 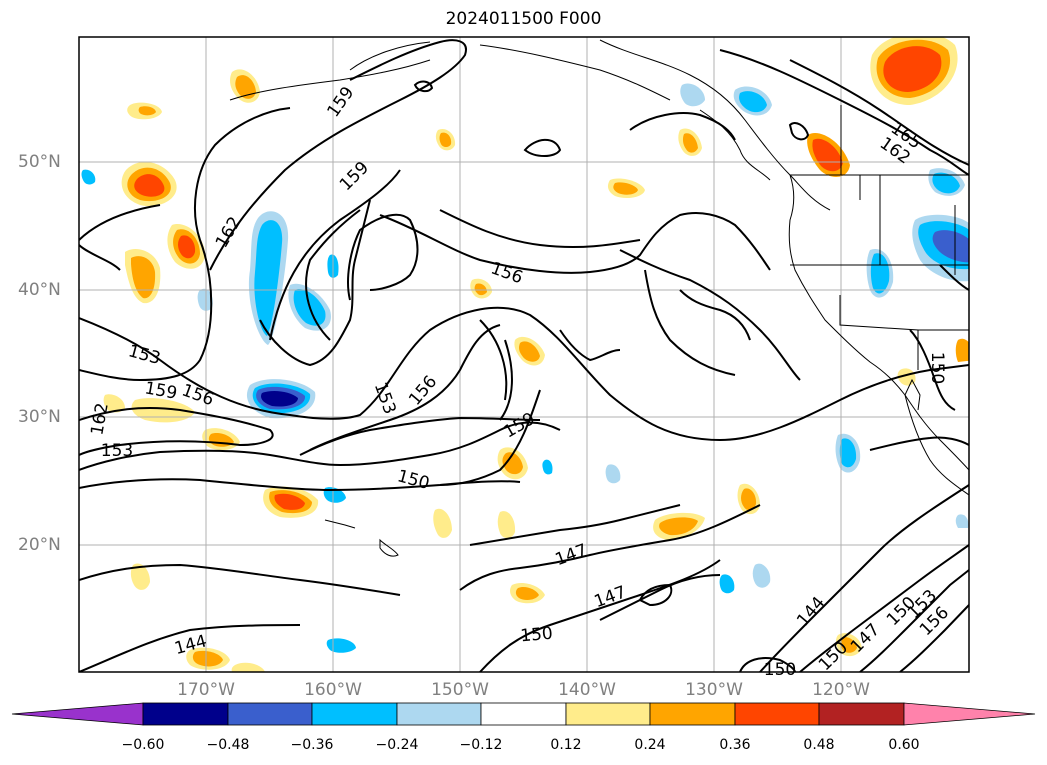 I want to click on lon-label-160w: 160°W, so click(x=333, y=690).